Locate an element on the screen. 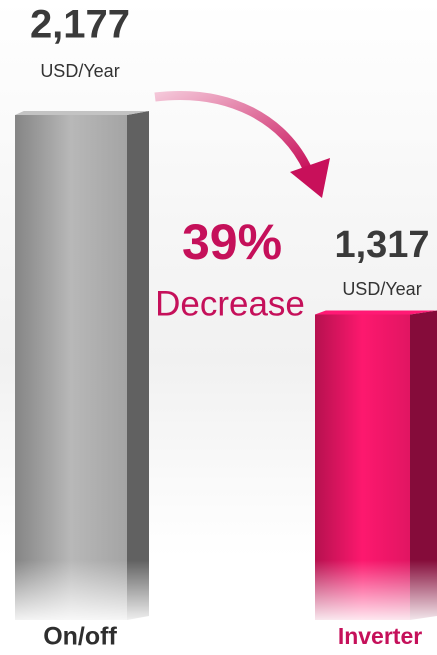 This screenshot has height=655, width=437. decrease-annotation: Decrease is located at coordinates (230, 303).